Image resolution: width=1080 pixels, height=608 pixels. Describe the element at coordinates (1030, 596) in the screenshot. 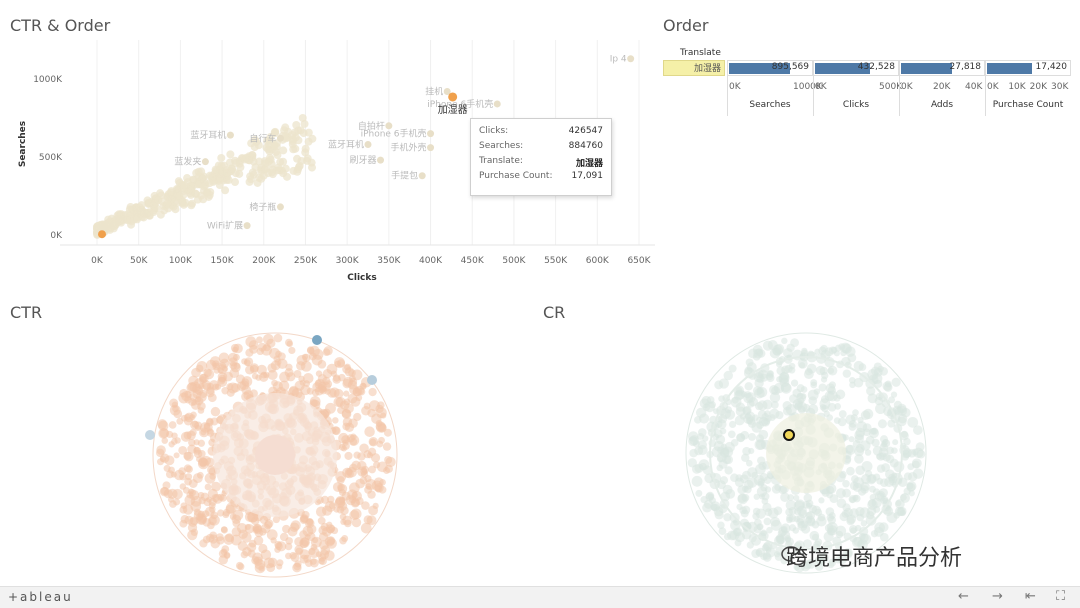

I see `first-icon: ⇤` at that location.